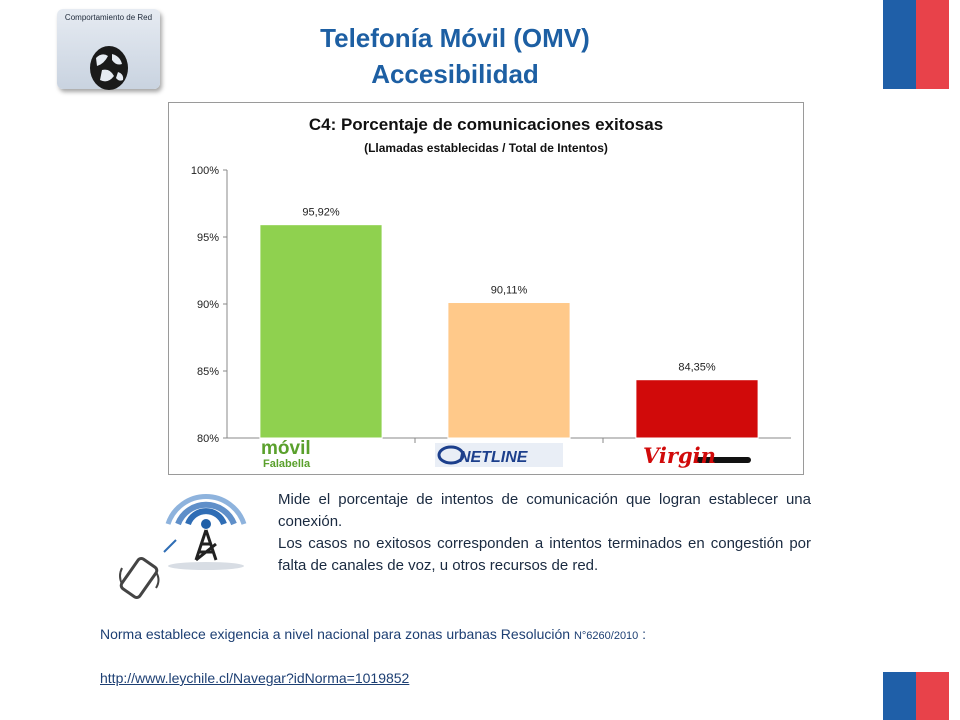  What do you see at coordinates (208, 372) in the screenshot?
I see `y-tick-label: 85%` at bounding box center [208, 372].